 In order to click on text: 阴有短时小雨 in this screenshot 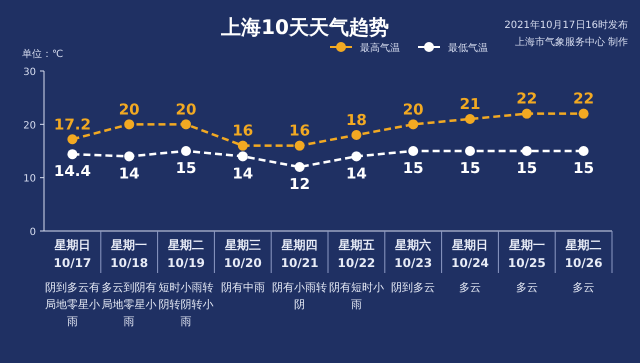, I will do `click(356, 296)`.